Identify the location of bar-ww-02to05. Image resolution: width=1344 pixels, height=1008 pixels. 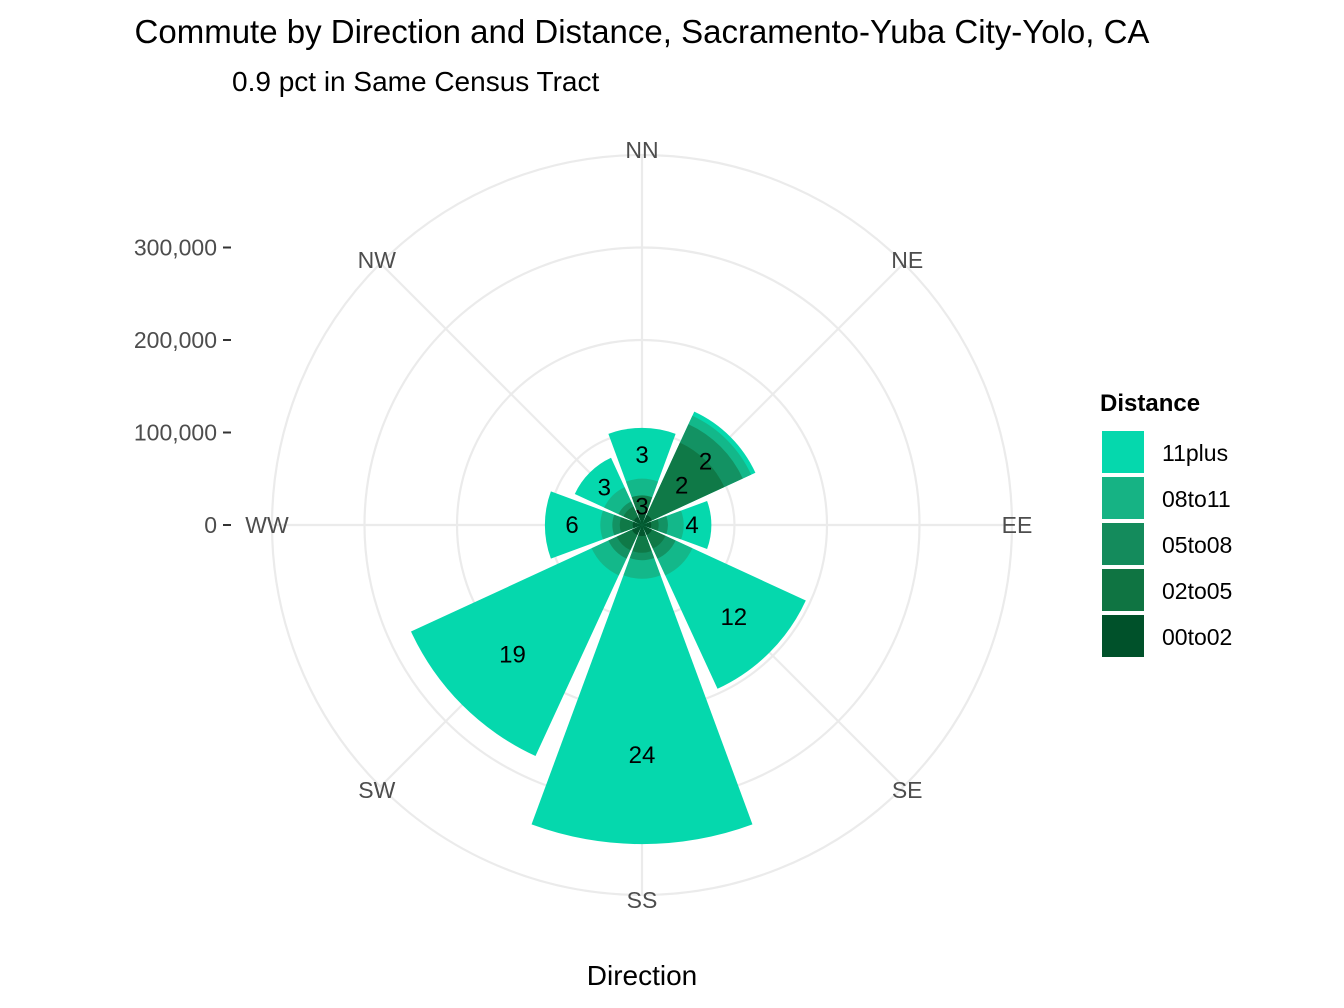
(630, 525).